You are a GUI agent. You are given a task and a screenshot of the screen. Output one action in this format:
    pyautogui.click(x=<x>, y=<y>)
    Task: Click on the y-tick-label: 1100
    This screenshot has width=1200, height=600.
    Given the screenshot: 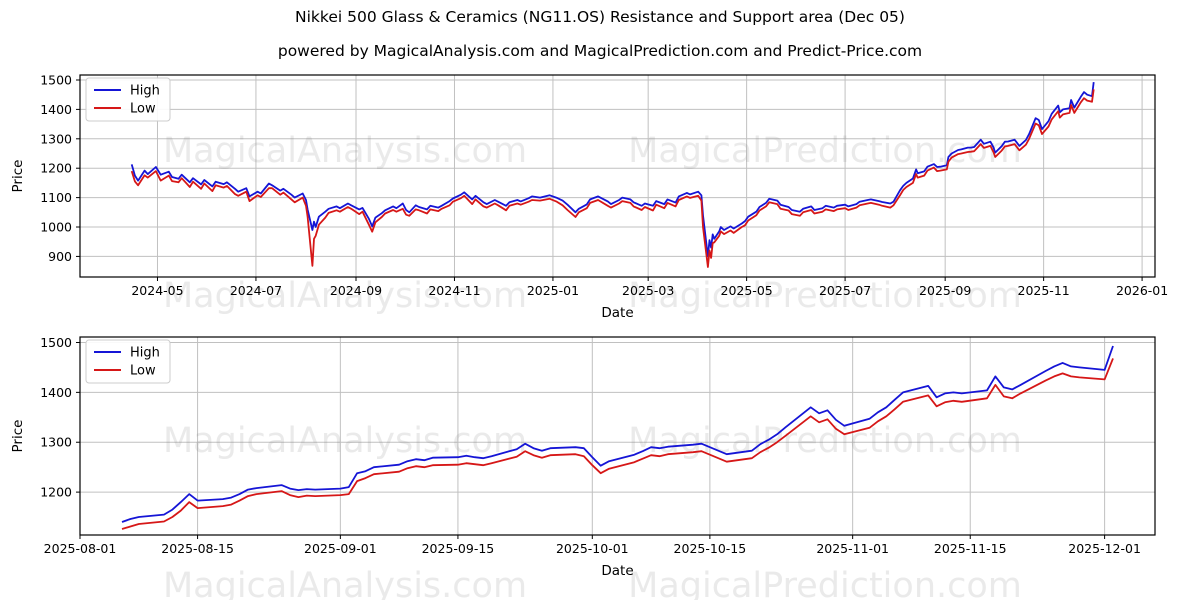 What is the action you would take?
    pyautogui.click(x=56, y=197)
    